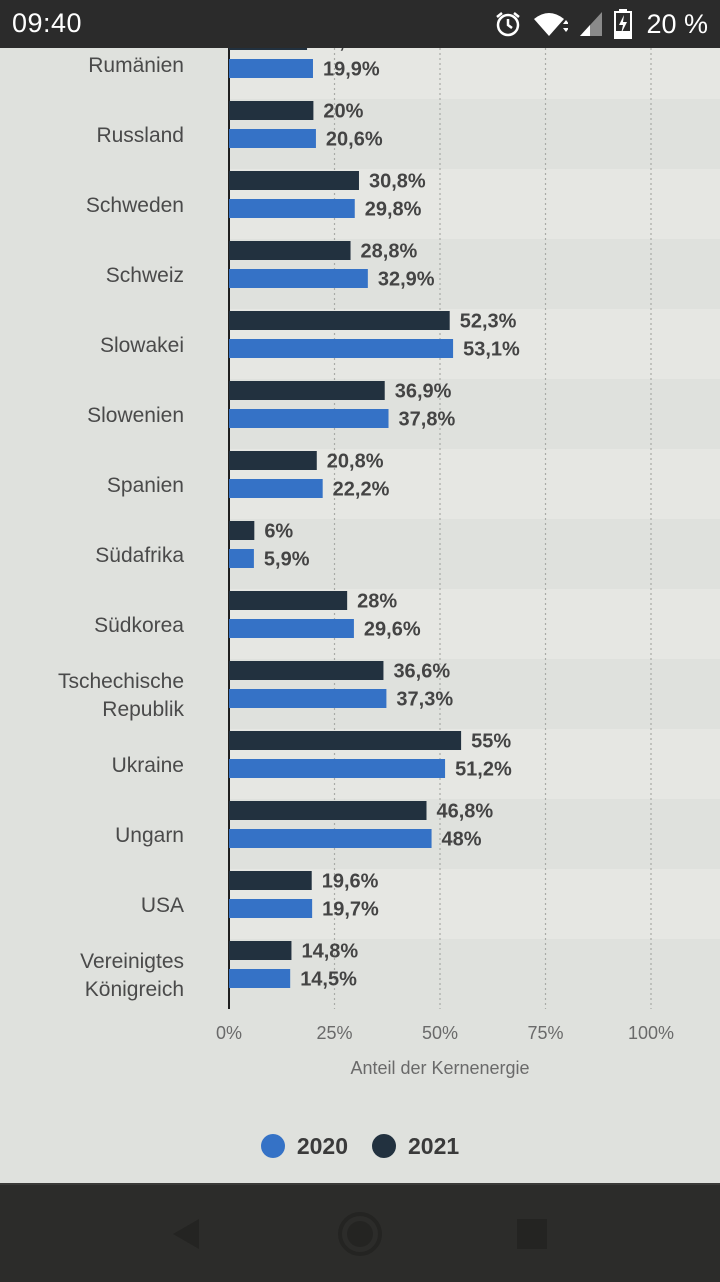 This screenshot has height=1282, width=720. I want to click on battery-charging-icon, so click(623, 24).